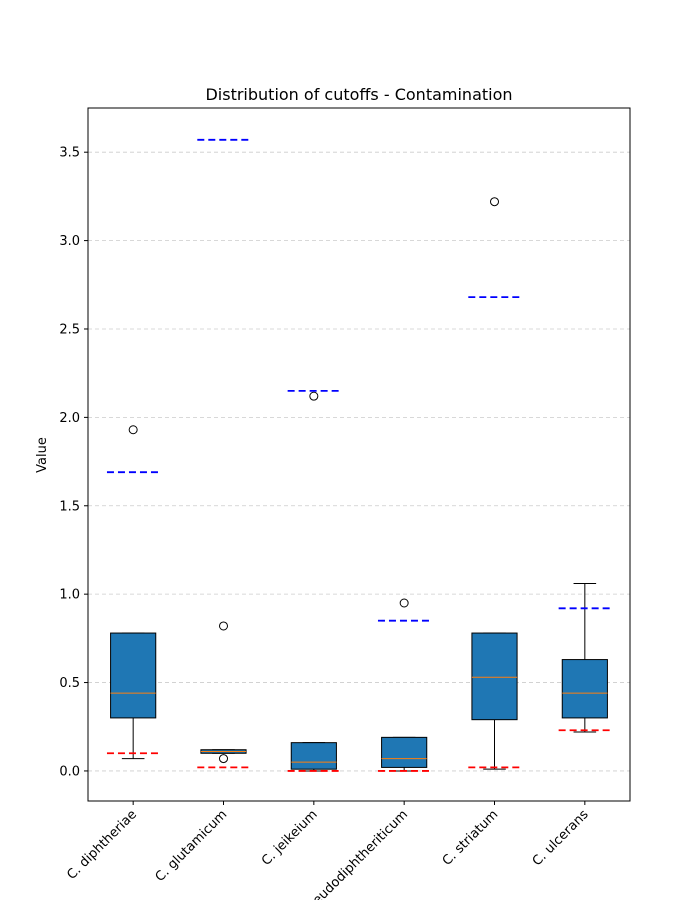  What do you see at coordinates (69, 683) in the screenshot?
I see `y-tick-label: 0.5` at bounding box center [69, 683].